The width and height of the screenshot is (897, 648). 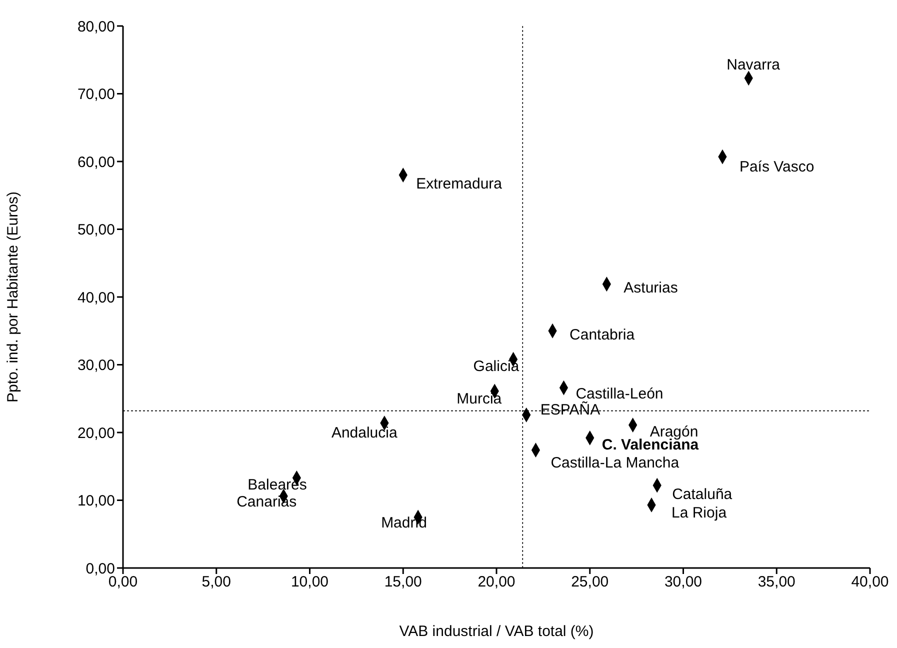 What do you see at coordinates (753, 65) in the screenshot?
I see `annotation: Navarra` at bounding box center [753, 65].